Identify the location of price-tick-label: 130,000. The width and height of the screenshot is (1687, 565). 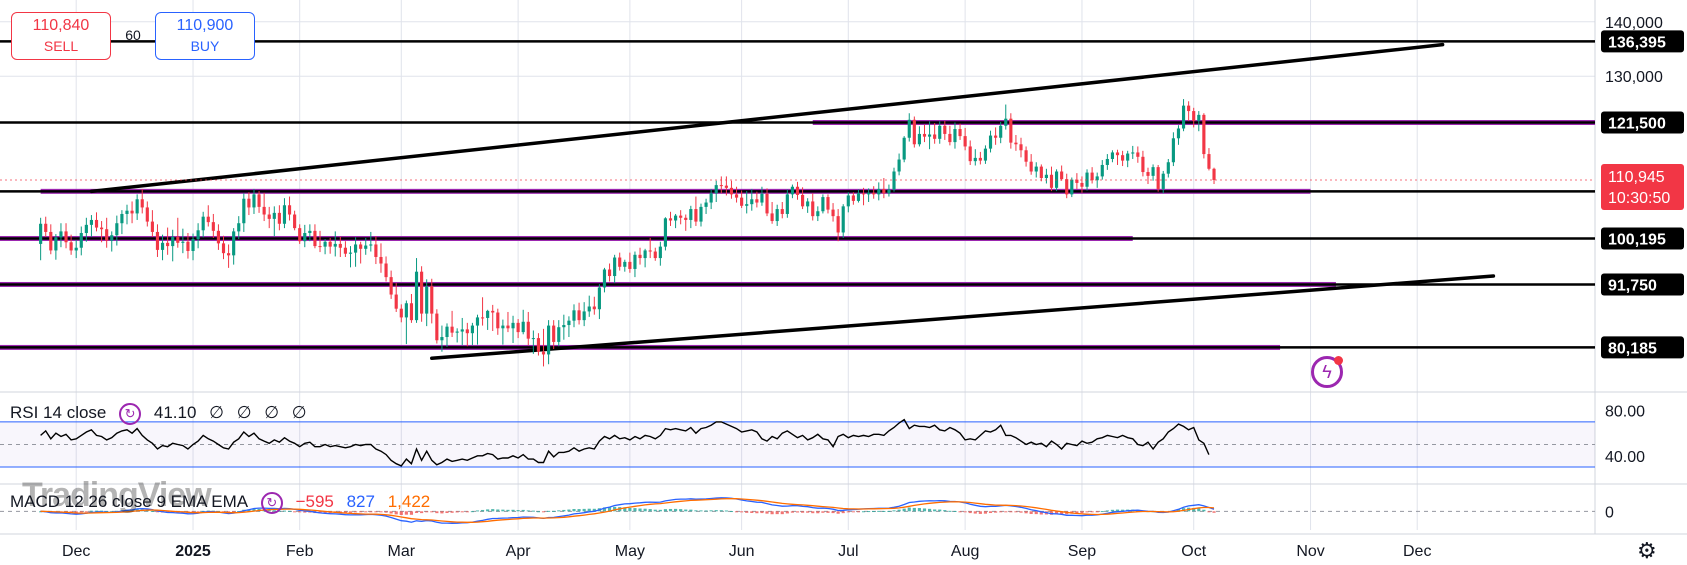
(1634, 77).